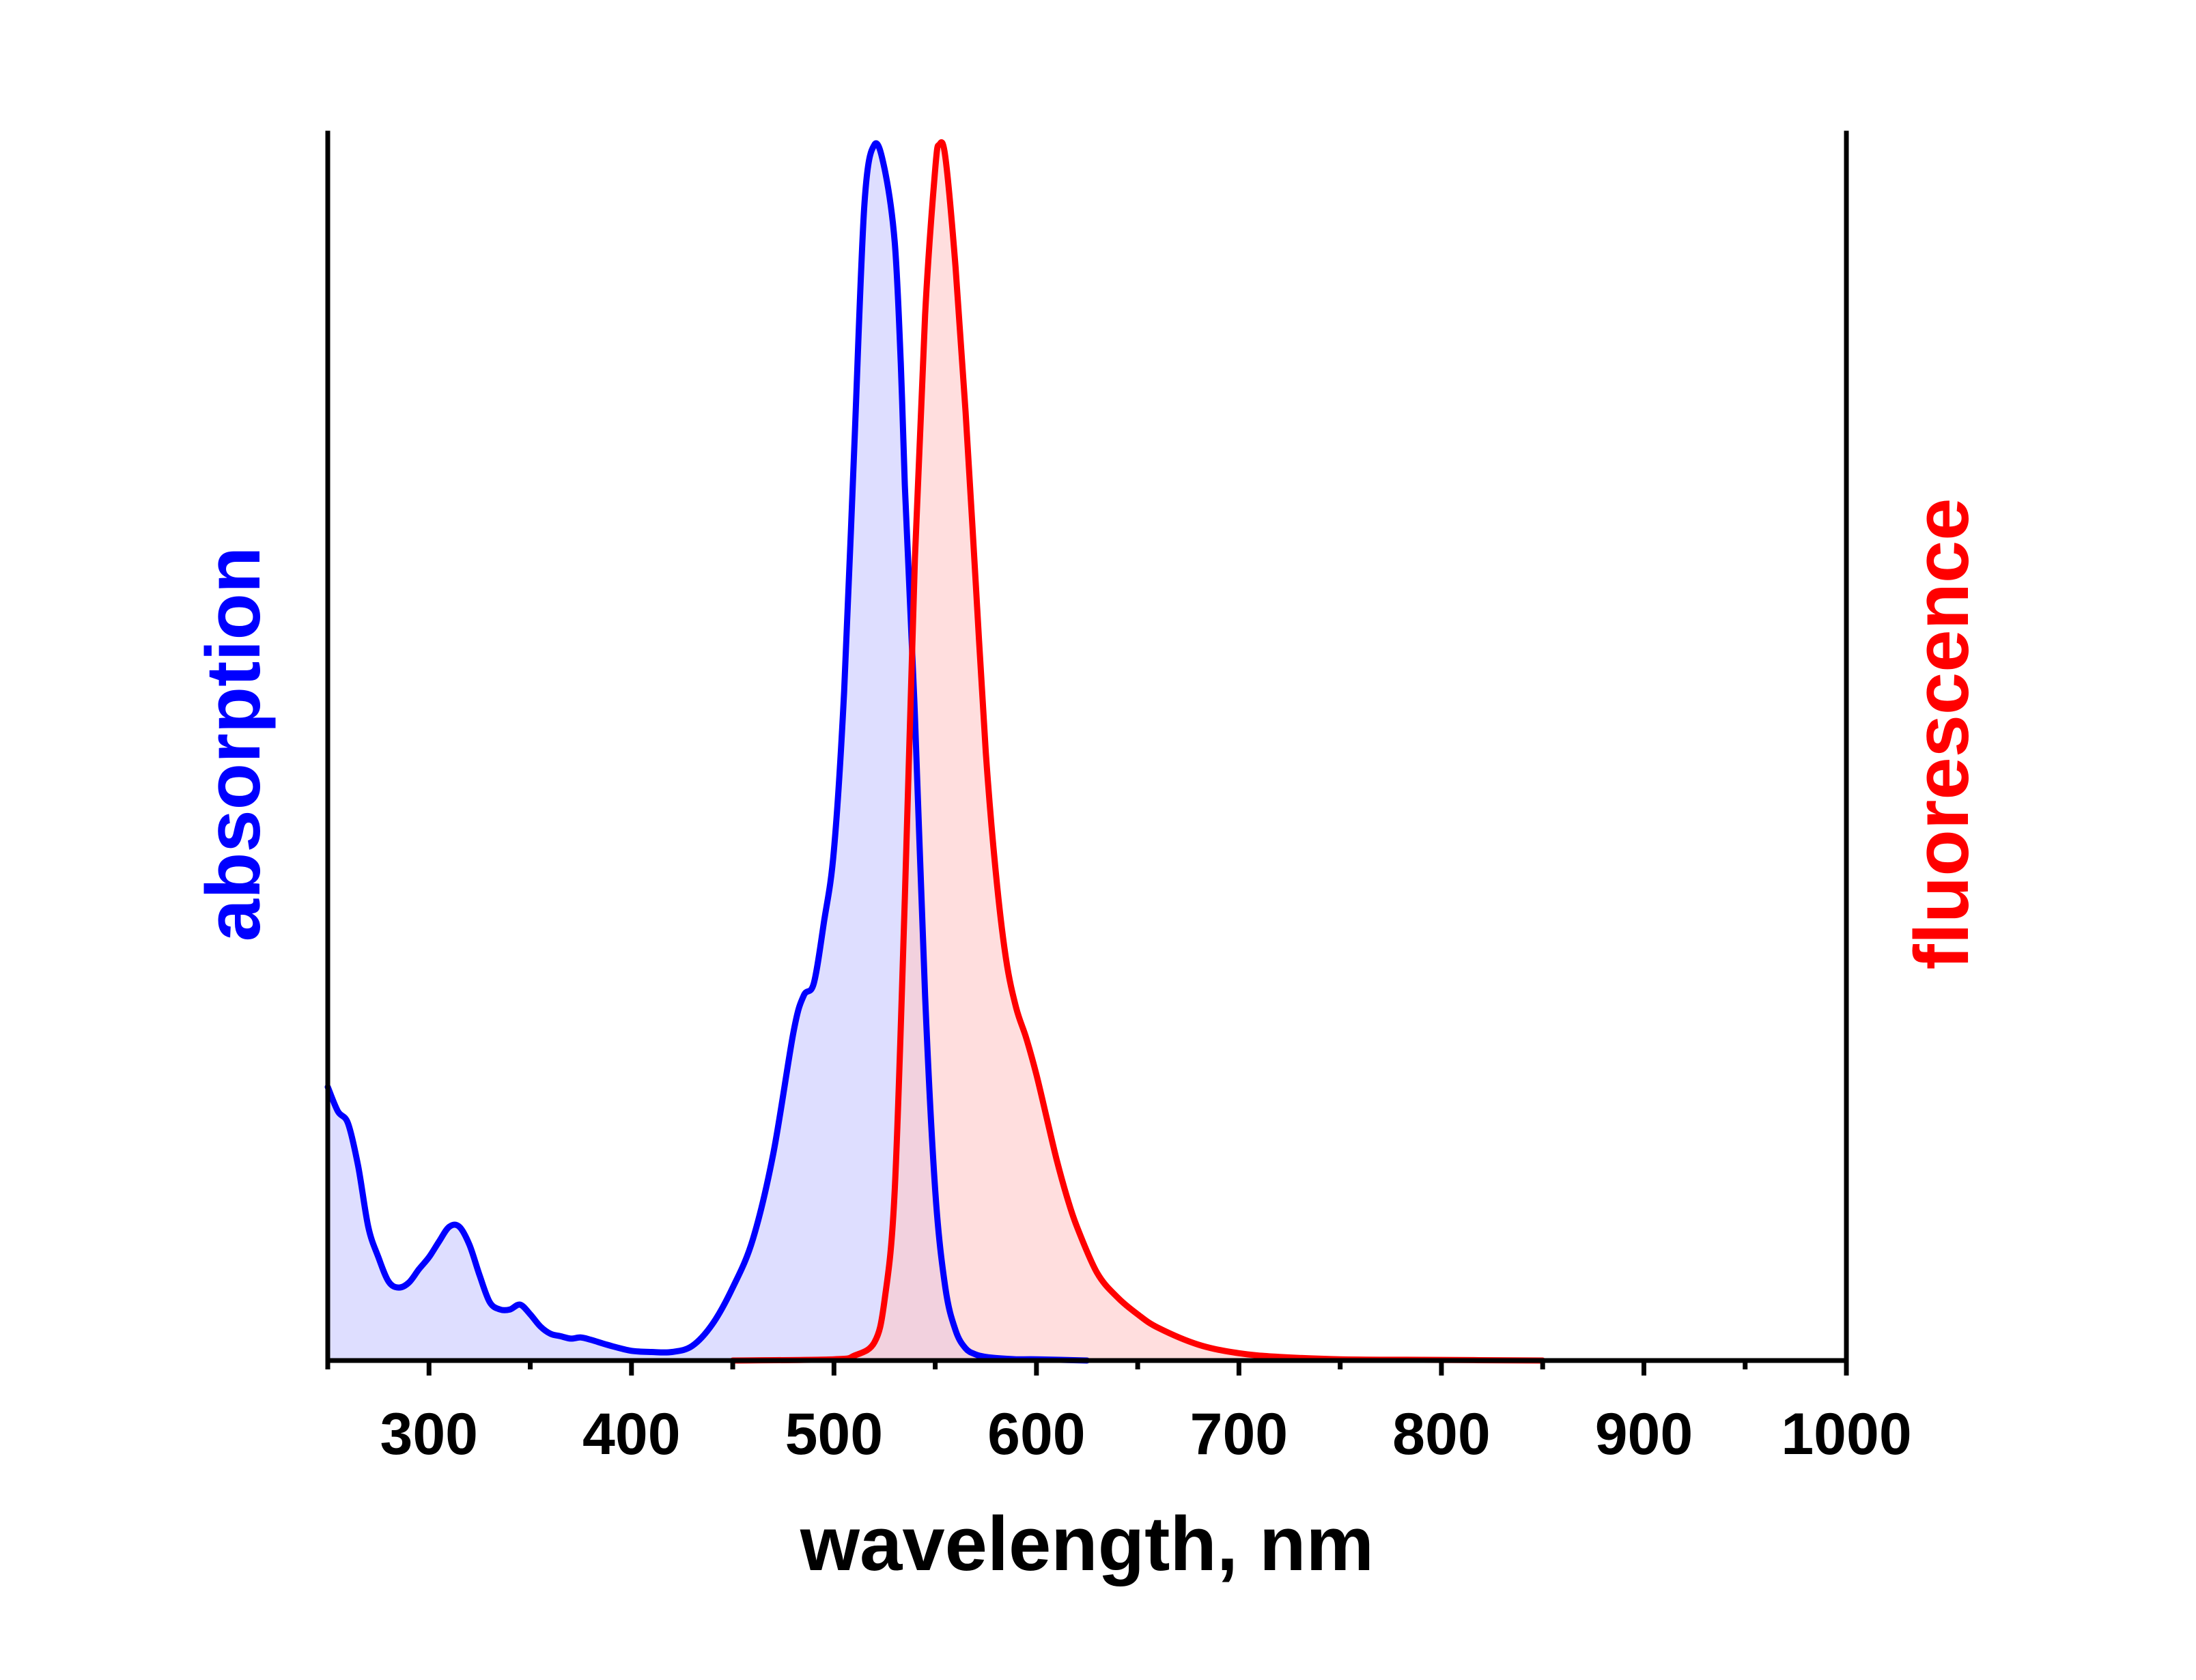 The height and width of the screenshot is (1680, 2196). I want to click on x-tick-label: 300, so click(430, 1434).